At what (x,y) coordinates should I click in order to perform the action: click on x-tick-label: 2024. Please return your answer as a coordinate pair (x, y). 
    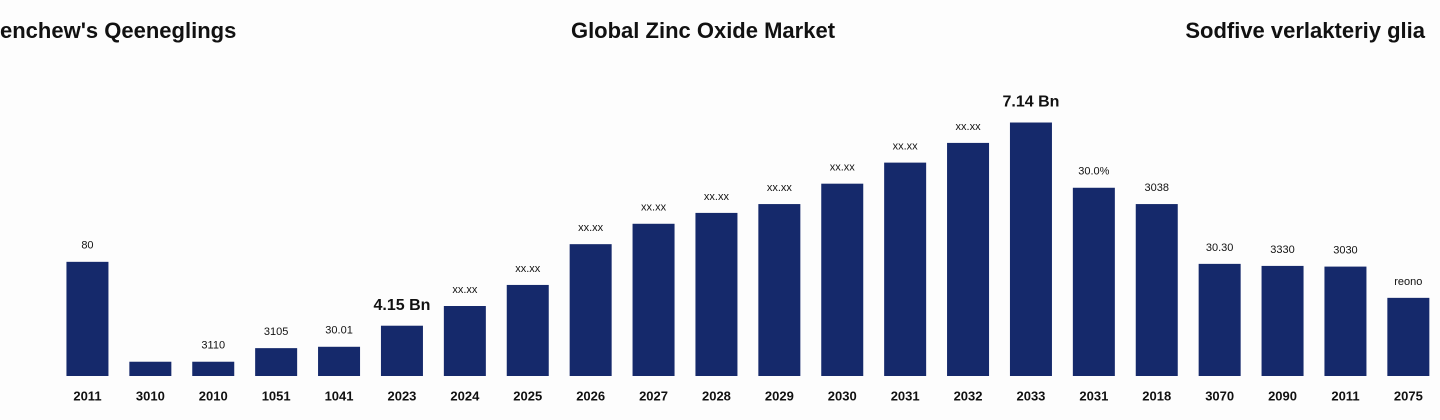
    Looking at the image, I should click on (465, 395).